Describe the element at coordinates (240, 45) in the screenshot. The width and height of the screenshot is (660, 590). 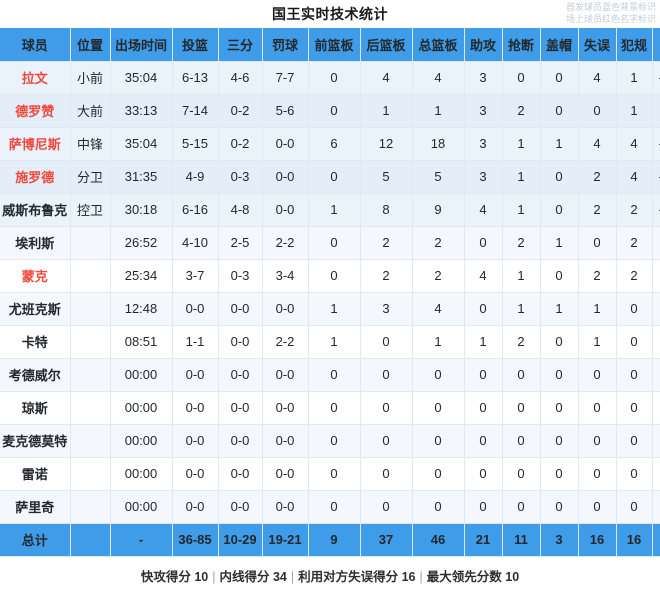
I see `column-header-4: 三分` at that location.